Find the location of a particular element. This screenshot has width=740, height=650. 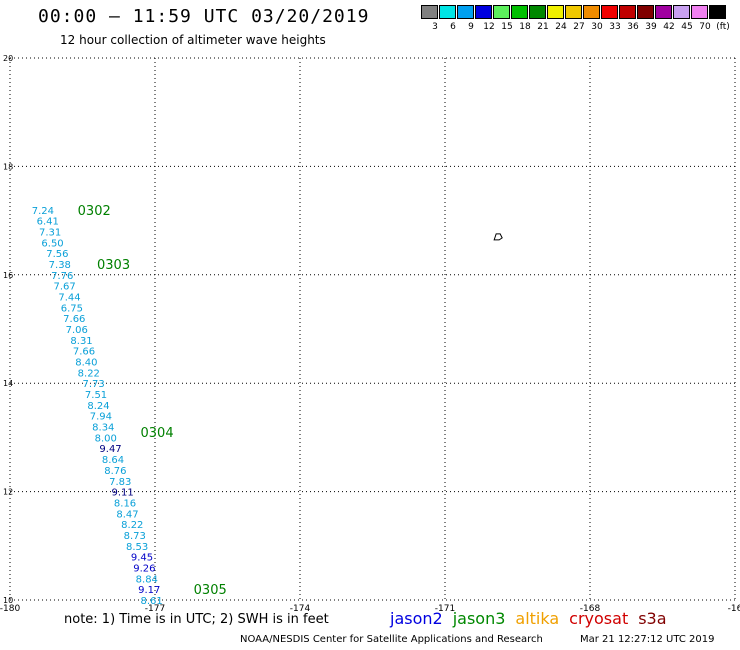

legend-label: 33 is located at coordinates (615, 27).